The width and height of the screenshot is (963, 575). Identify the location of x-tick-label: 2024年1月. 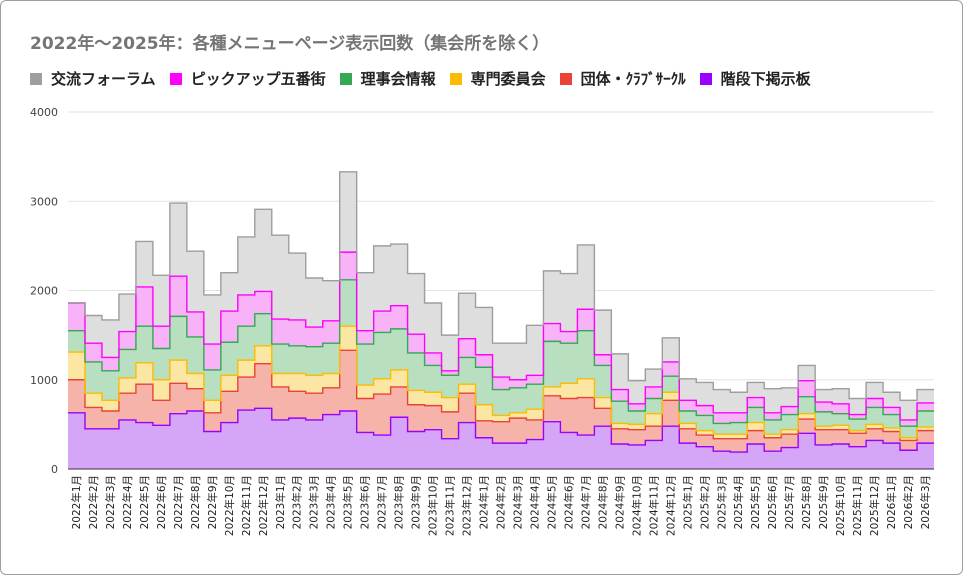
(484, 502).